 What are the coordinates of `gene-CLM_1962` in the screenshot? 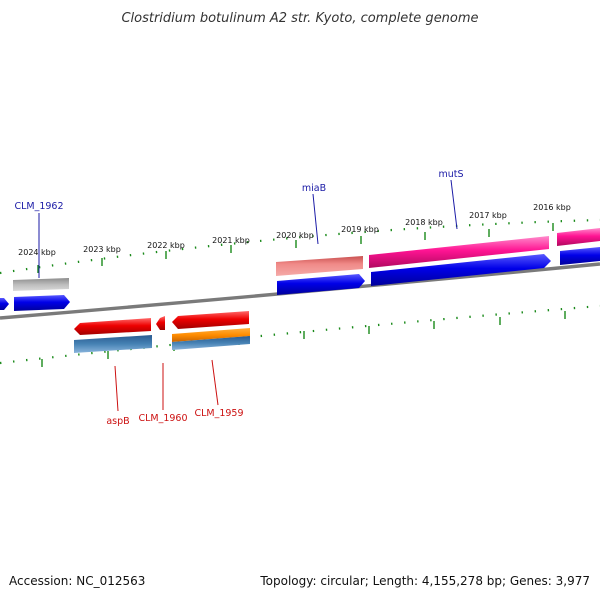 It's located at (41, 284).